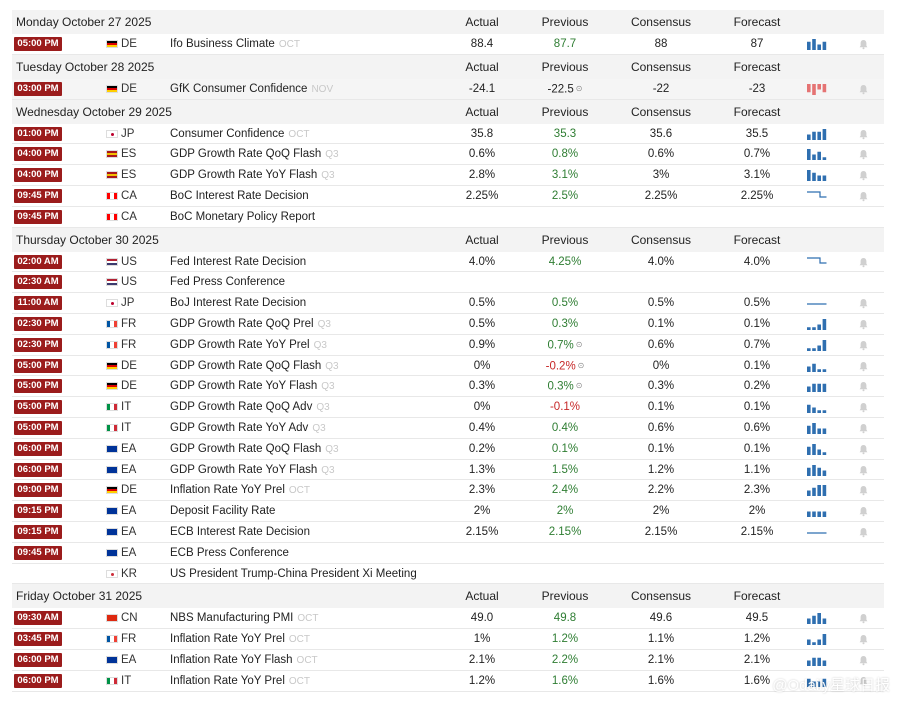  Describe the element at coordinates (239, 196) in the screenshot. I see `event-name-link: BoC Interest Rate Decision` at that location.